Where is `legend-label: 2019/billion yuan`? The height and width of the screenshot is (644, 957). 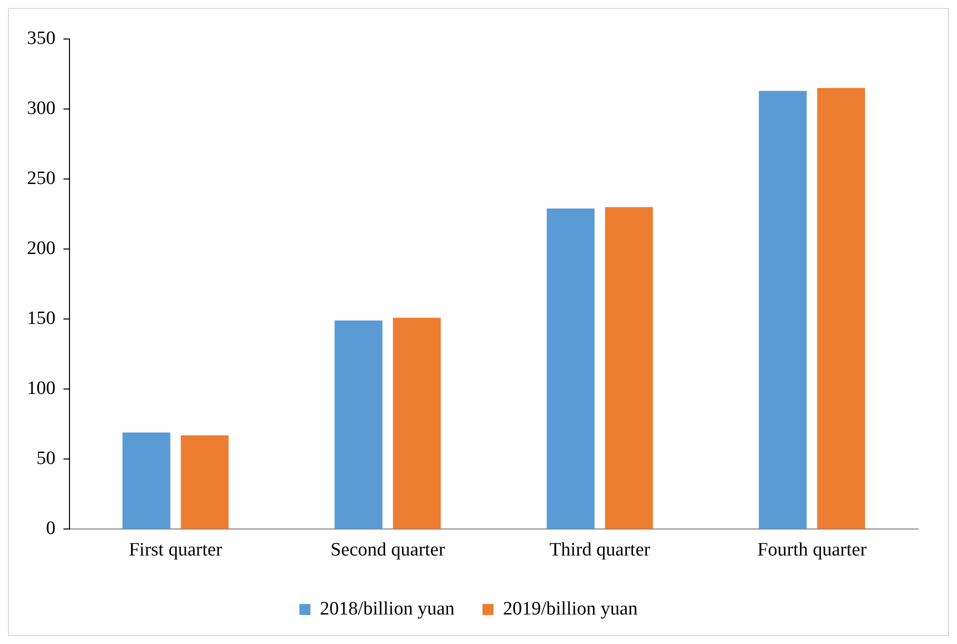
legend-label: 2019/billion yuan is located at coordinates (570, 609).